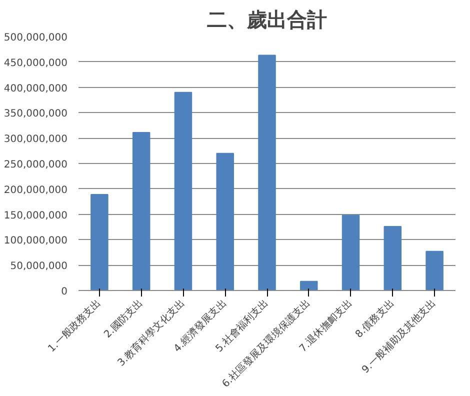 This screenshot has width=470, height=396. I want to click on y-tick-label: 300,000,000, so click(36, 140).